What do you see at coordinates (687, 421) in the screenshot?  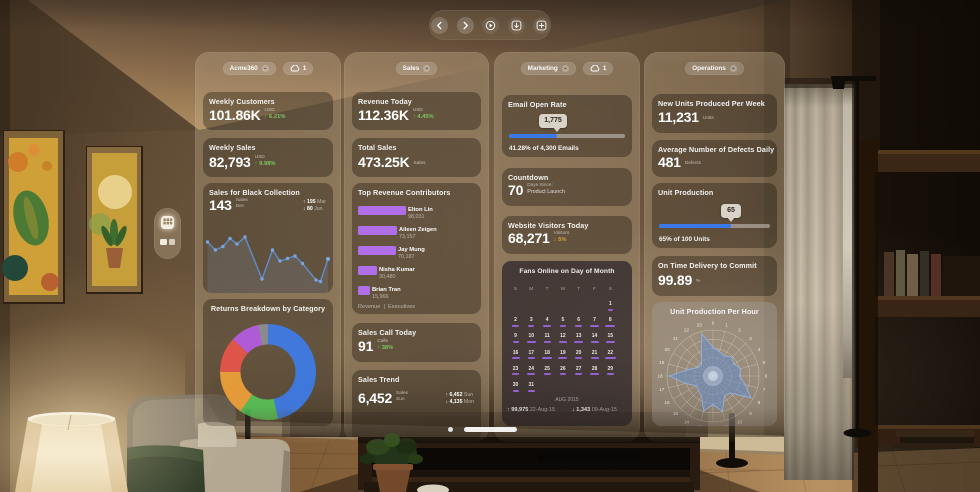 I see `svg-text: 14` at bounding box center [687, 421].